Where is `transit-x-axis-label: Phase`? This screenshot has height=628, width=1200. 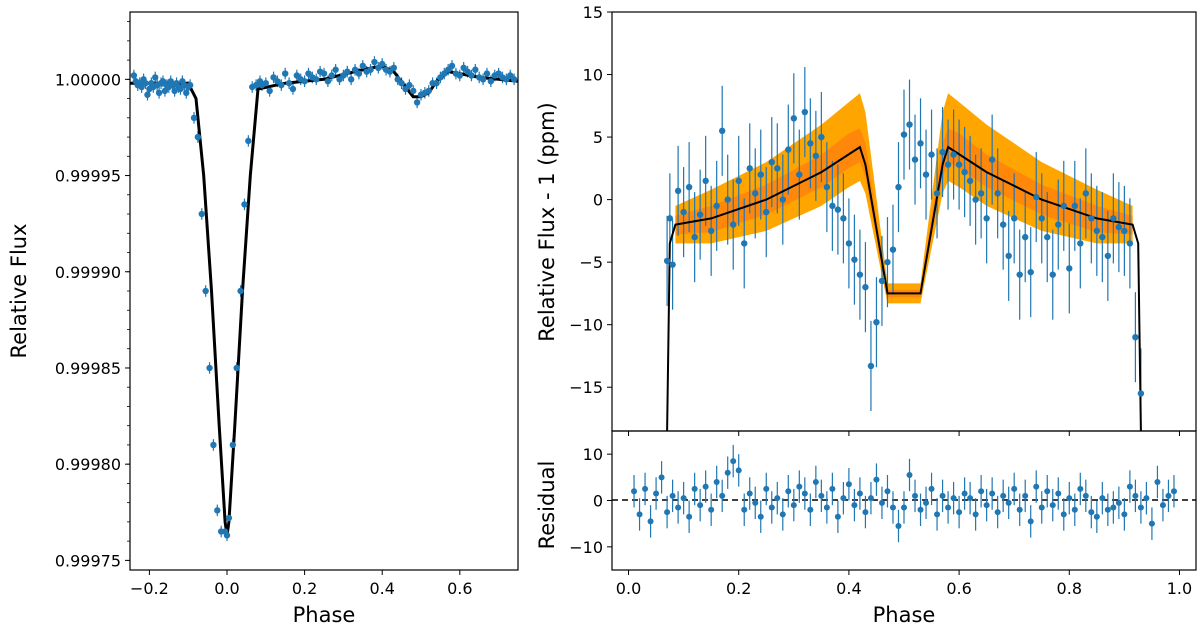 transit-x-axis-label: Phase is located at coordinates (324, 615).